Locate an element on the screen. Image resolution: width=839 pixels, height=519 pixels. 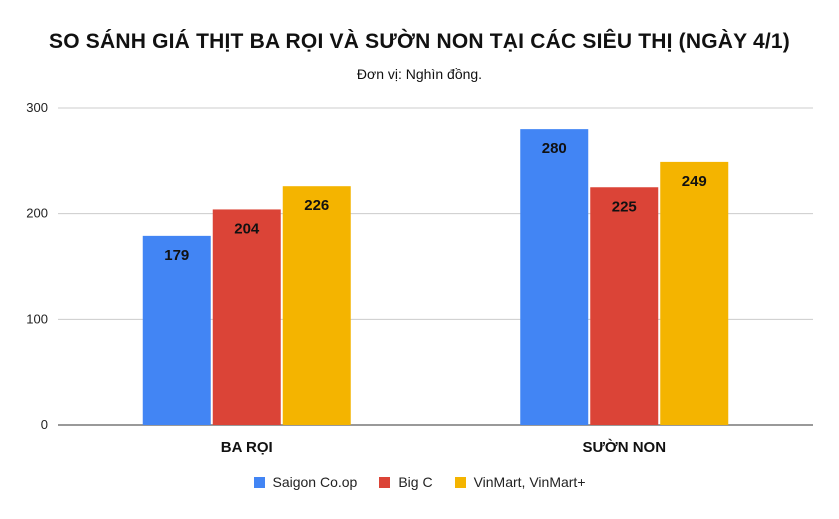
y-tick-label: 200 is located at coordinates (37, 213).